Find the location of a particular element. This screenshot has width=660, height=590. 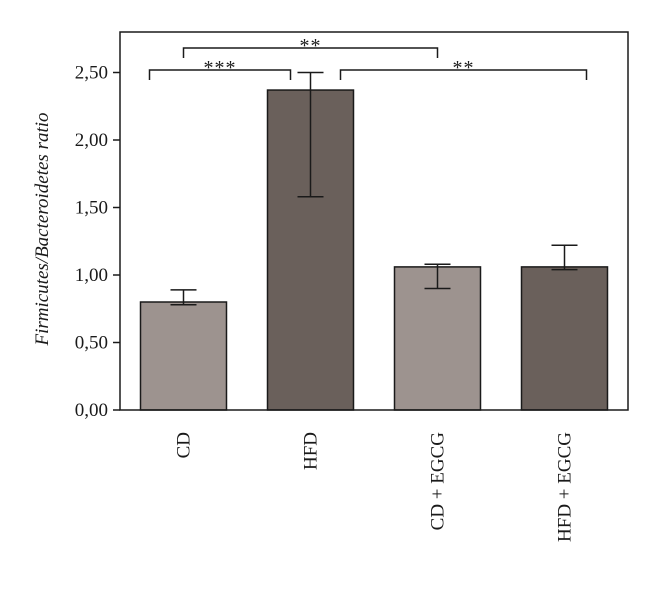

y-tick-label: 1,50 is located at coordinates (91, 208).